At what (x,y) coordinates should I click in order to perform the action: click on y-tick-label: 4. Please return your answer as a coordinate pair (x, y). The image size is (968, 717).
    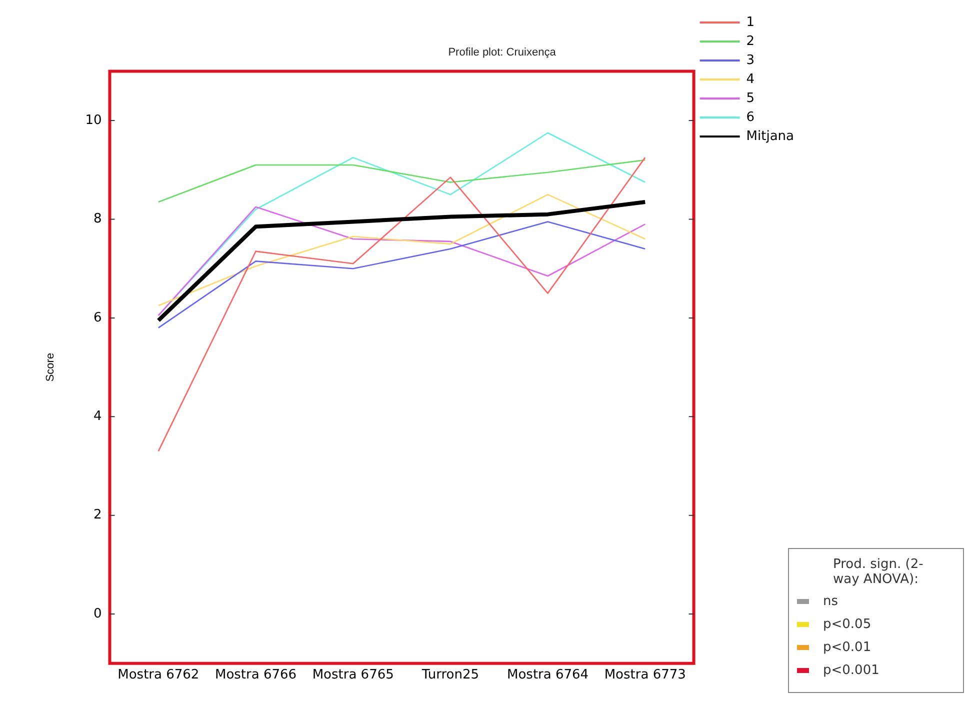
    Looking at the image, I should click on (97, 416).